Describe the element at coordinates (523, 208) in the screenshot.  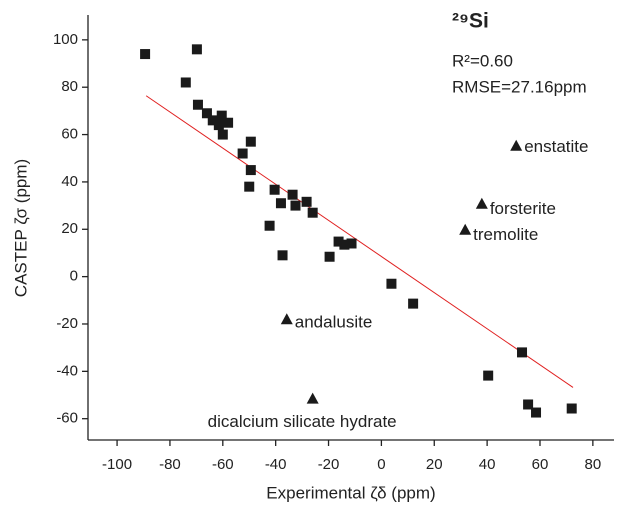
I see `point-label: forsterite` at that location.